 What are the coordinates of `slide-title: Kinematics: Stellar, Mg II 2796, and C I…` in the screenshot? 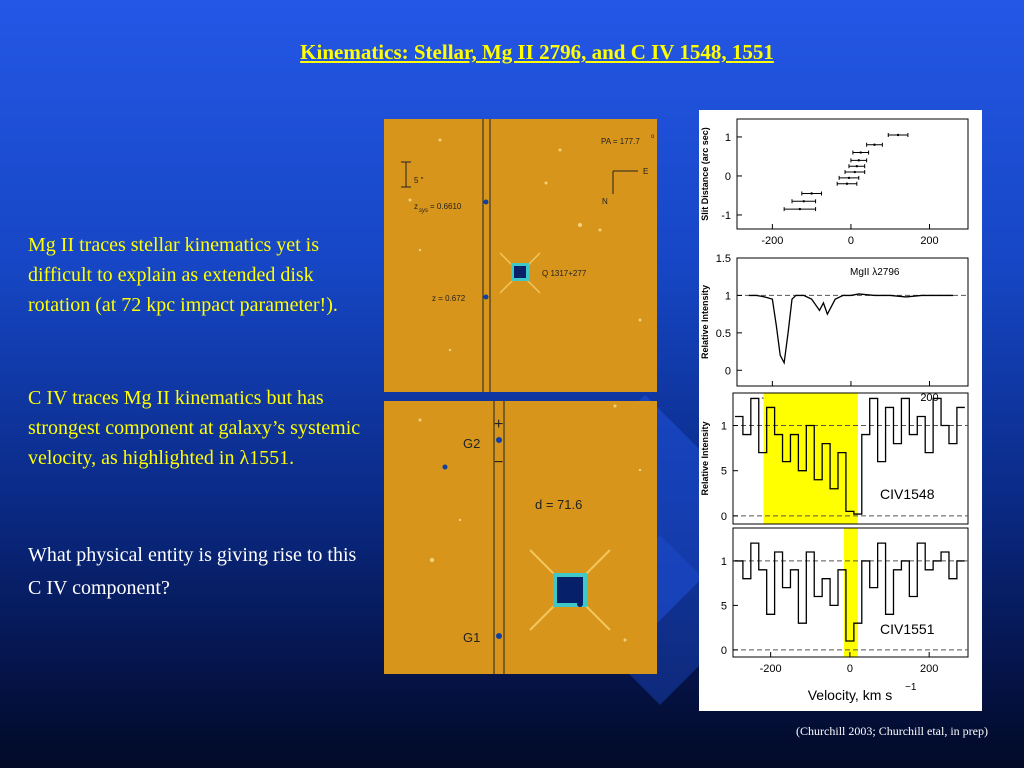 It's located at (537, 52).